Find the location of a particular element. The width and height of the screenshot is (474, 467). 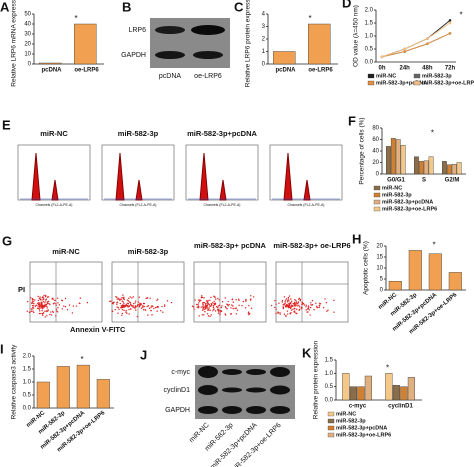

x-tick-label: 0h is located at coordinates (381, 69).